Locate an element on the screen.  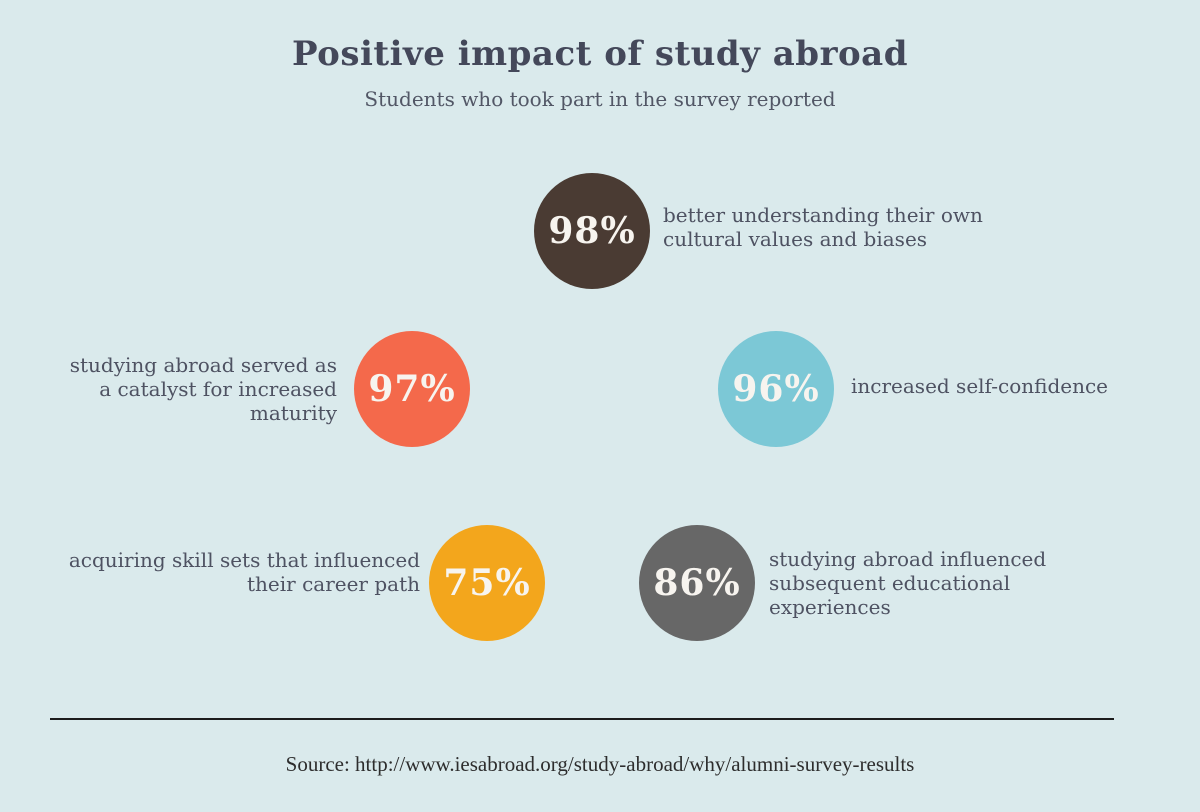
stat-item-self-confidence: 96% increased self-confidence is located at coordinates (913, 389).